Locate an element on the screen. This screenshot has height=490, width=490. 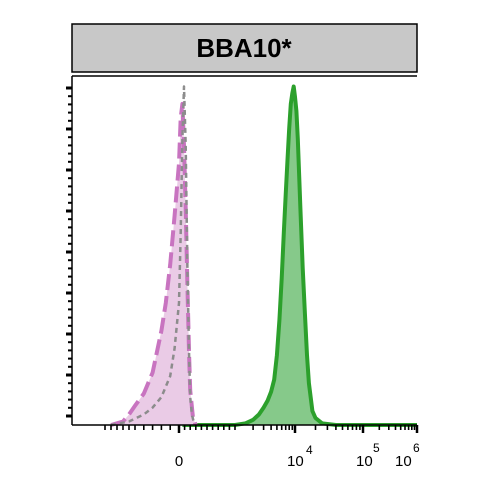
x-tick-label-10e4-exponent: 4 is located at coordinates (309, 450).